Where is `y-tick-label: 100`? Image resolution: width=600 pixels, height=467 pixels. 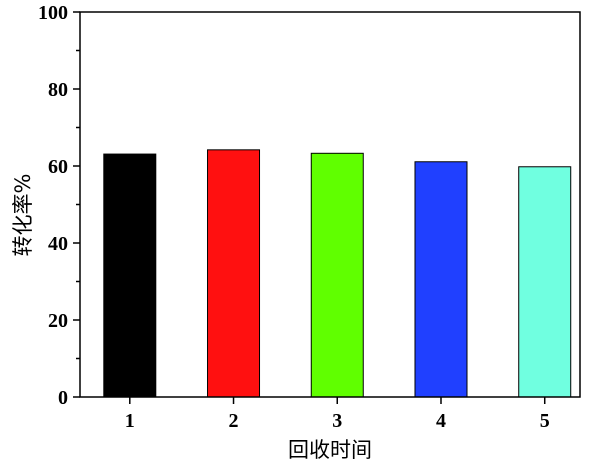
y-tick-label: 100 is located at coordinates (53, 13).